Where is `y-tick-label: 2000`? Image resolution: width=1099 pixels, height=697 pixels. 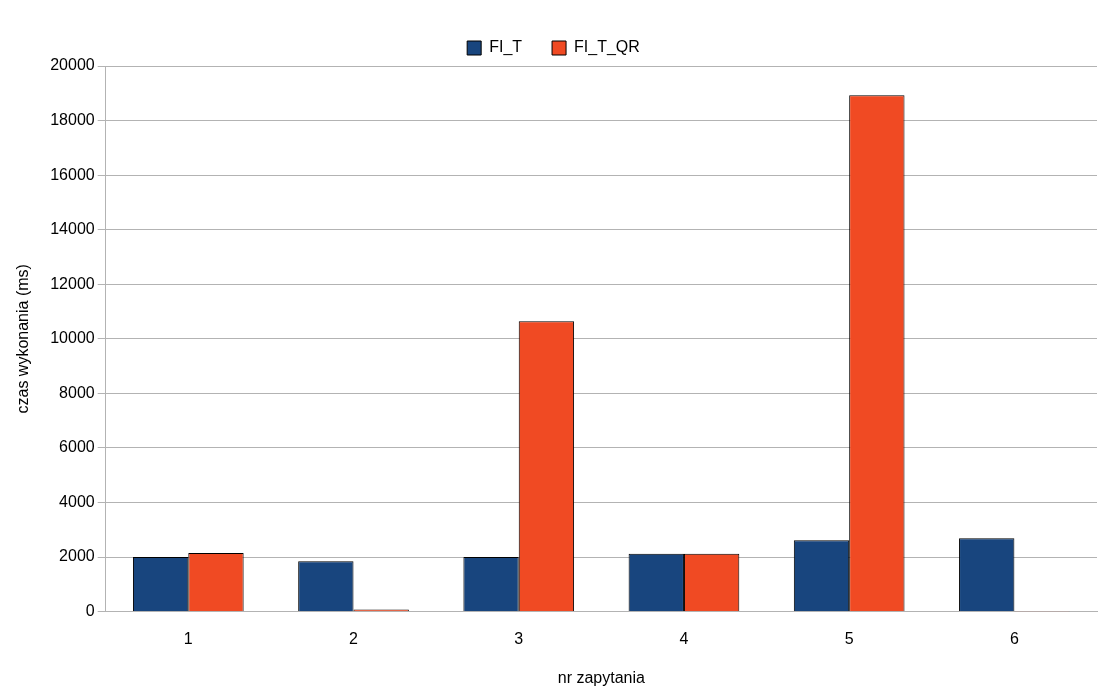
y-tick-label: 2000 is located at coordinates (77, 556).